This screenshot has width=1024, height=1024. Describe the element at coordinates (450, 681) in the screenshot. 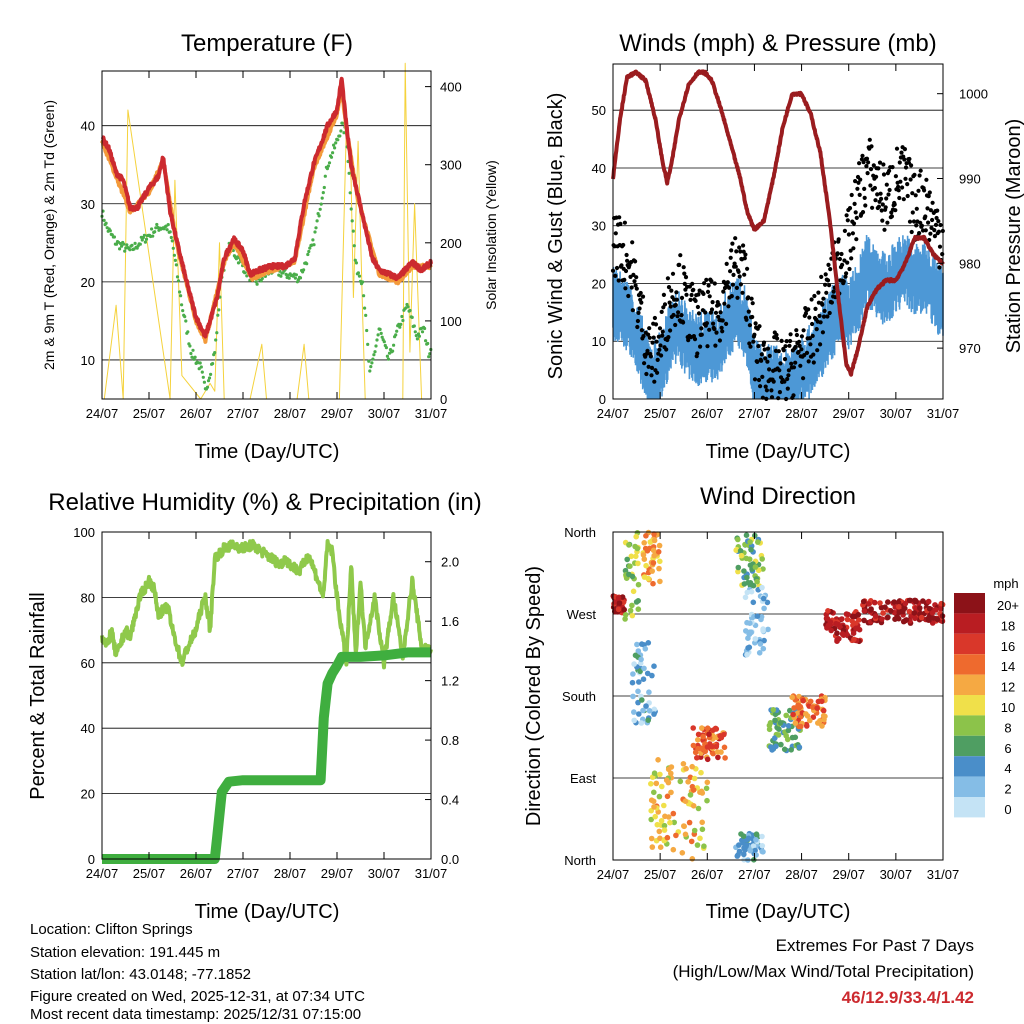

I see `precip-ytick-label: 1.2` at that location.